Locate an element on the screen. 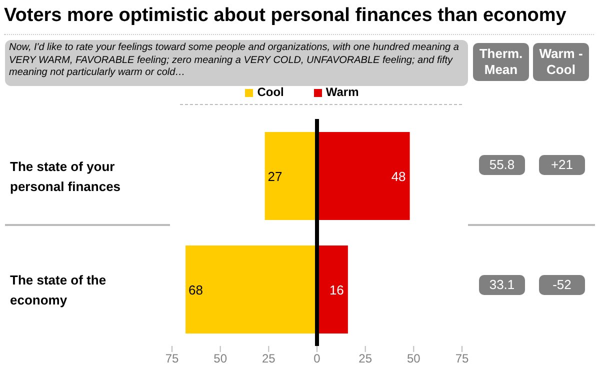 The height and width of the screenshot is (376, 600). data-label: 16 is located at coordinates (336, 290).